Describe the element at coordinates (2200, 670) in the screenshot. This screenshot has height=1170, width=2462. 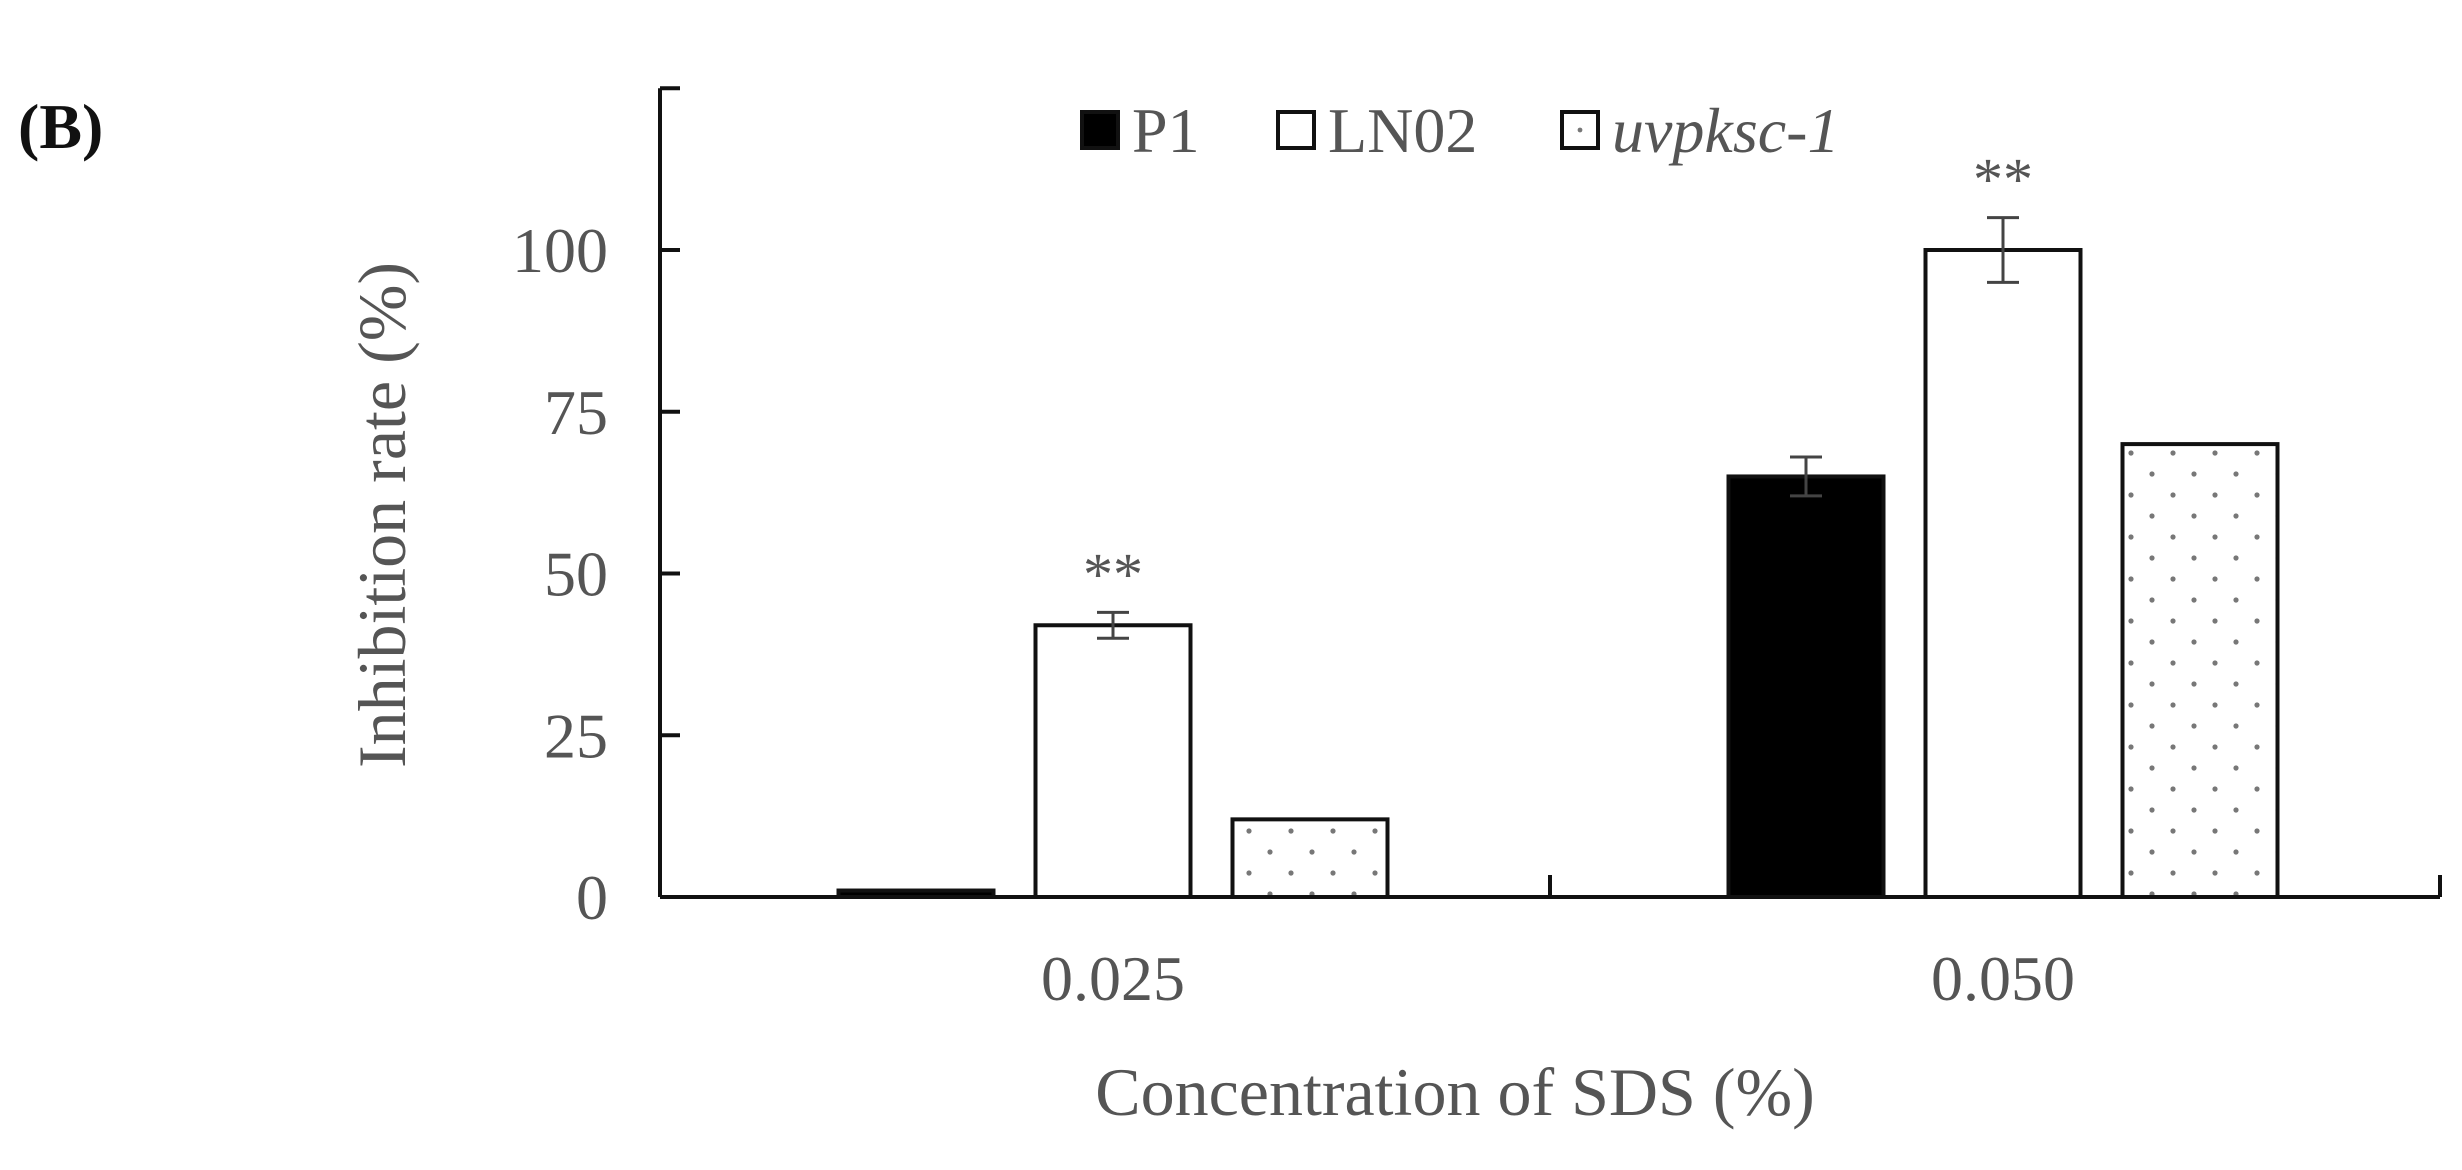
I see `bar-uvpksc-1-0.050` at that location.